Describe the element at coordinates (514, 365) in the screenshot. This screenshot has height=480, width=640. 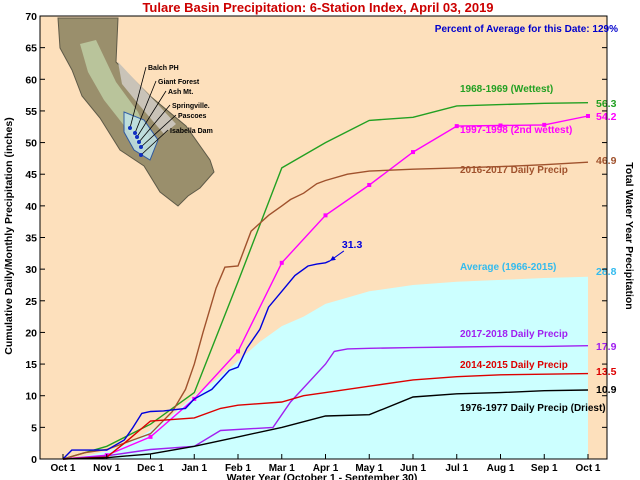
I see `series-label-5: 2014-2015 Daily Precip` at that location.